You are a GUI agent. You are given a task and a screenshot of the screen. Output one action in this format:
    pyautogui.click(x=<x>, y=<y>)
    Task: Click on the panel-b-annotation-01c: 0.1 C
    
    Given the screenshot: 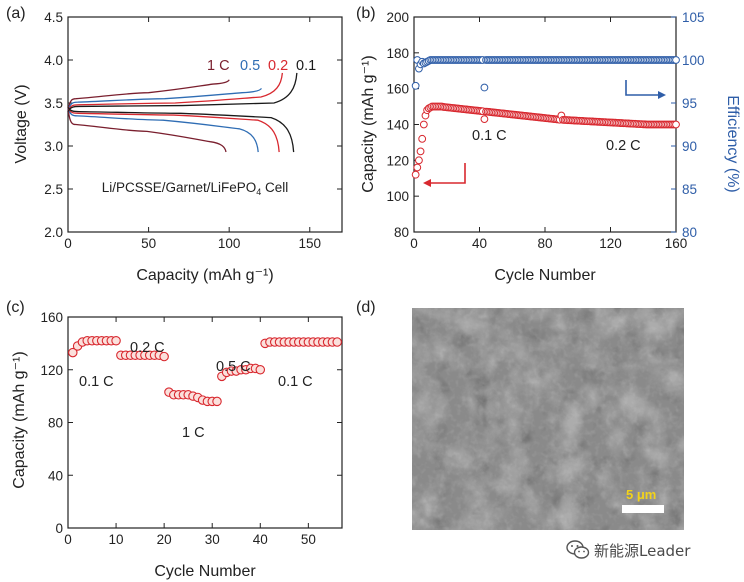 What is the action you would take?
    pyautogui.click(x=489, y=136)
    